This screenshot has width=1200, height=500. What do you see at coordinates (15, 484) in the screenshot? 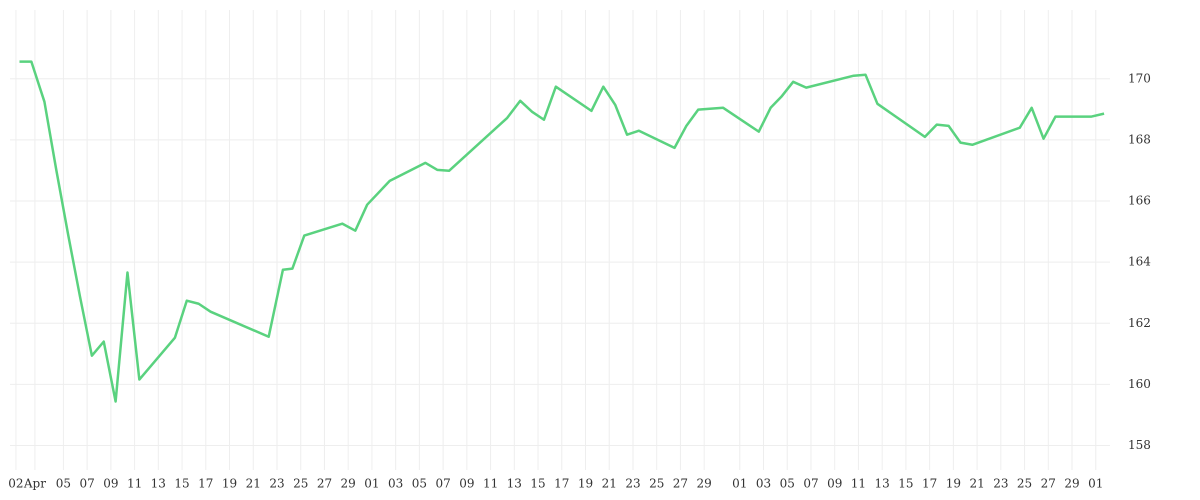
I see `x-tick-label: 02` at bounding box center [15, 484].